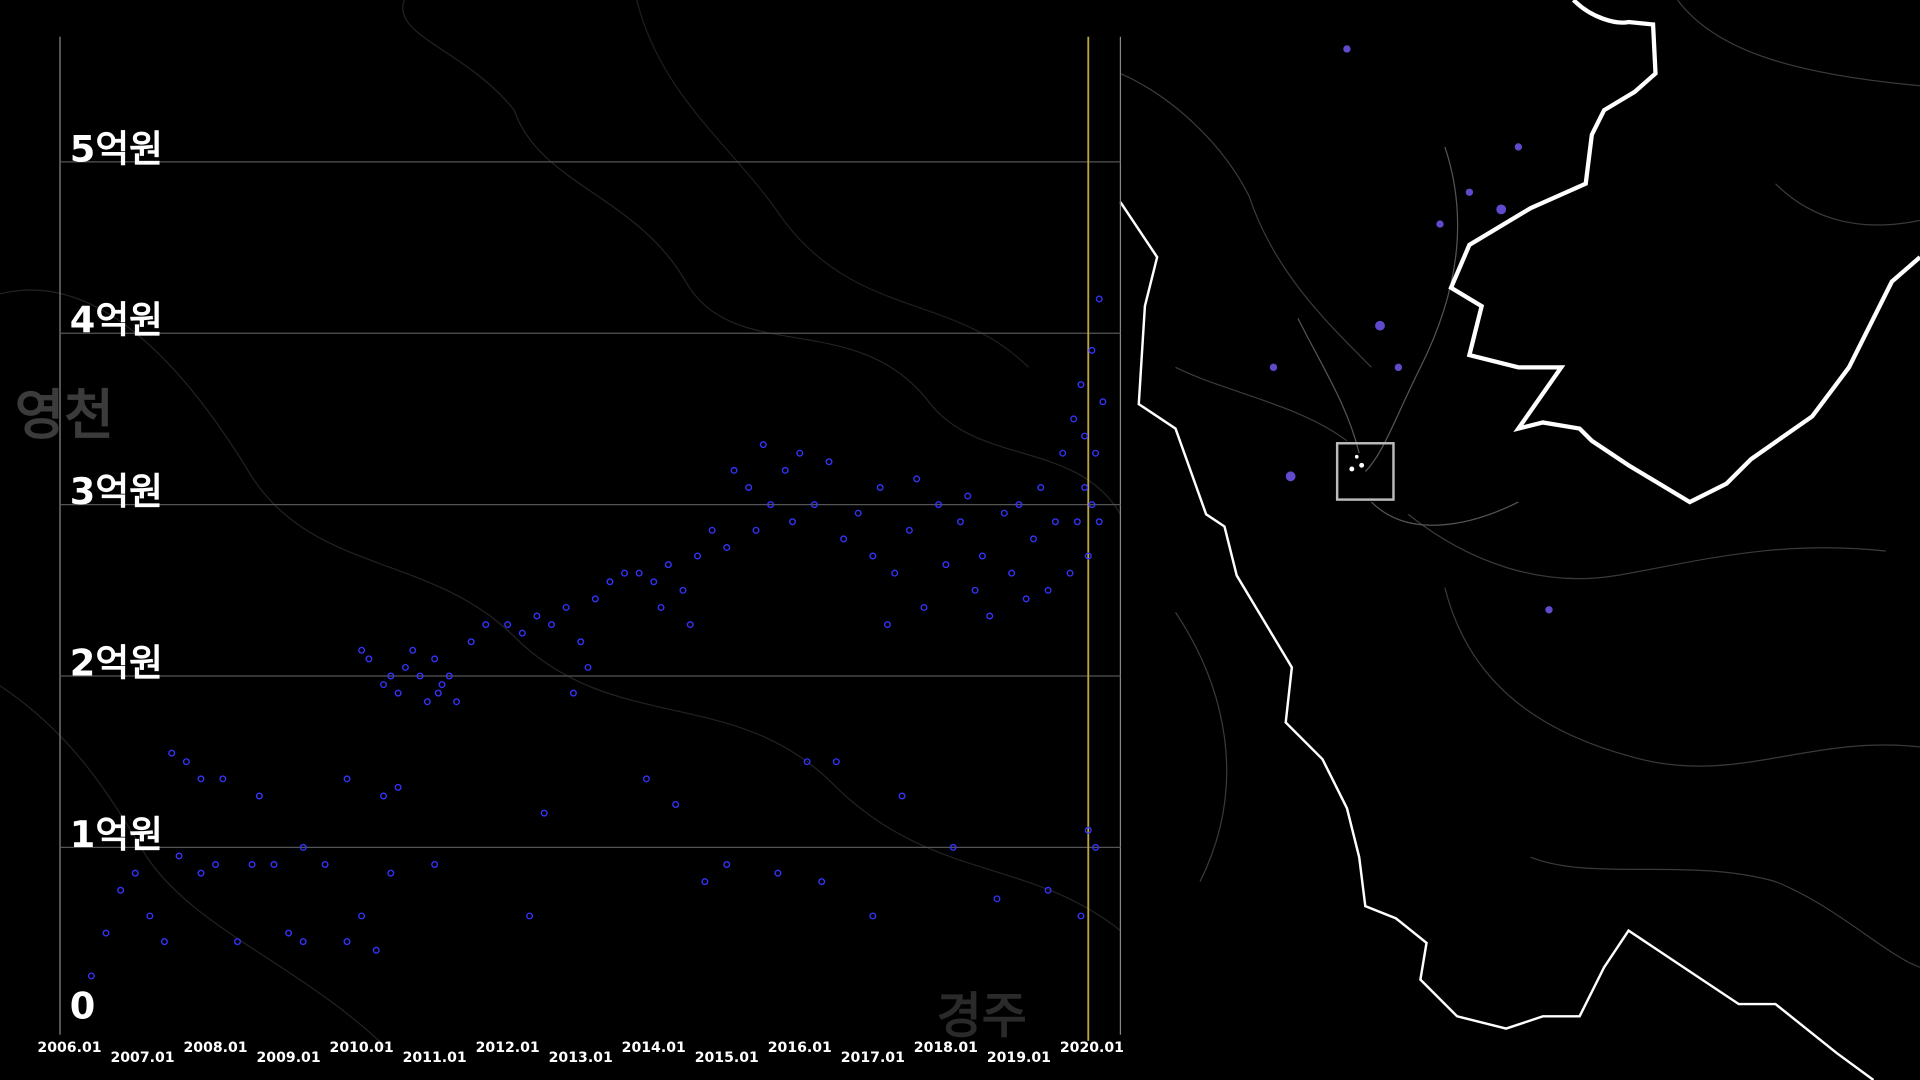 This screenshot has height=1080, width=1920. Describe the element at coordinates (1357, 463) in the screenshot. I see `focus-marks` at that location.